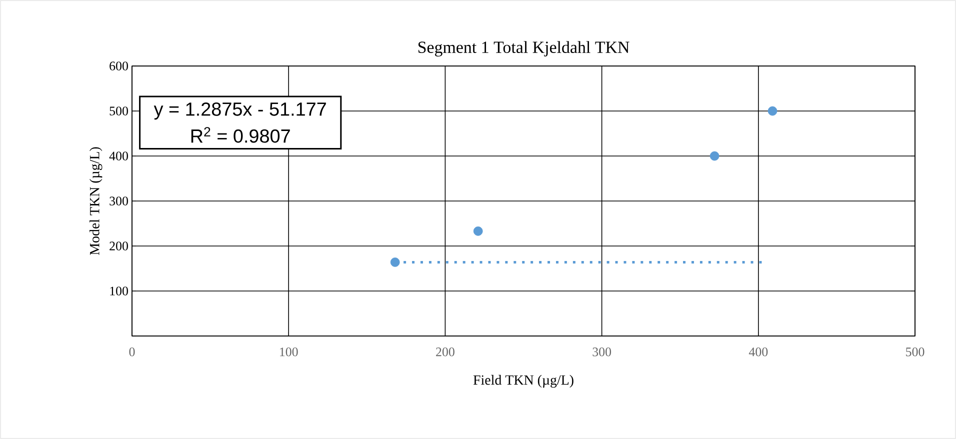 This screenshot has width=956, height=439. I want to click on x-tick-label: 100, so click(289, 352).